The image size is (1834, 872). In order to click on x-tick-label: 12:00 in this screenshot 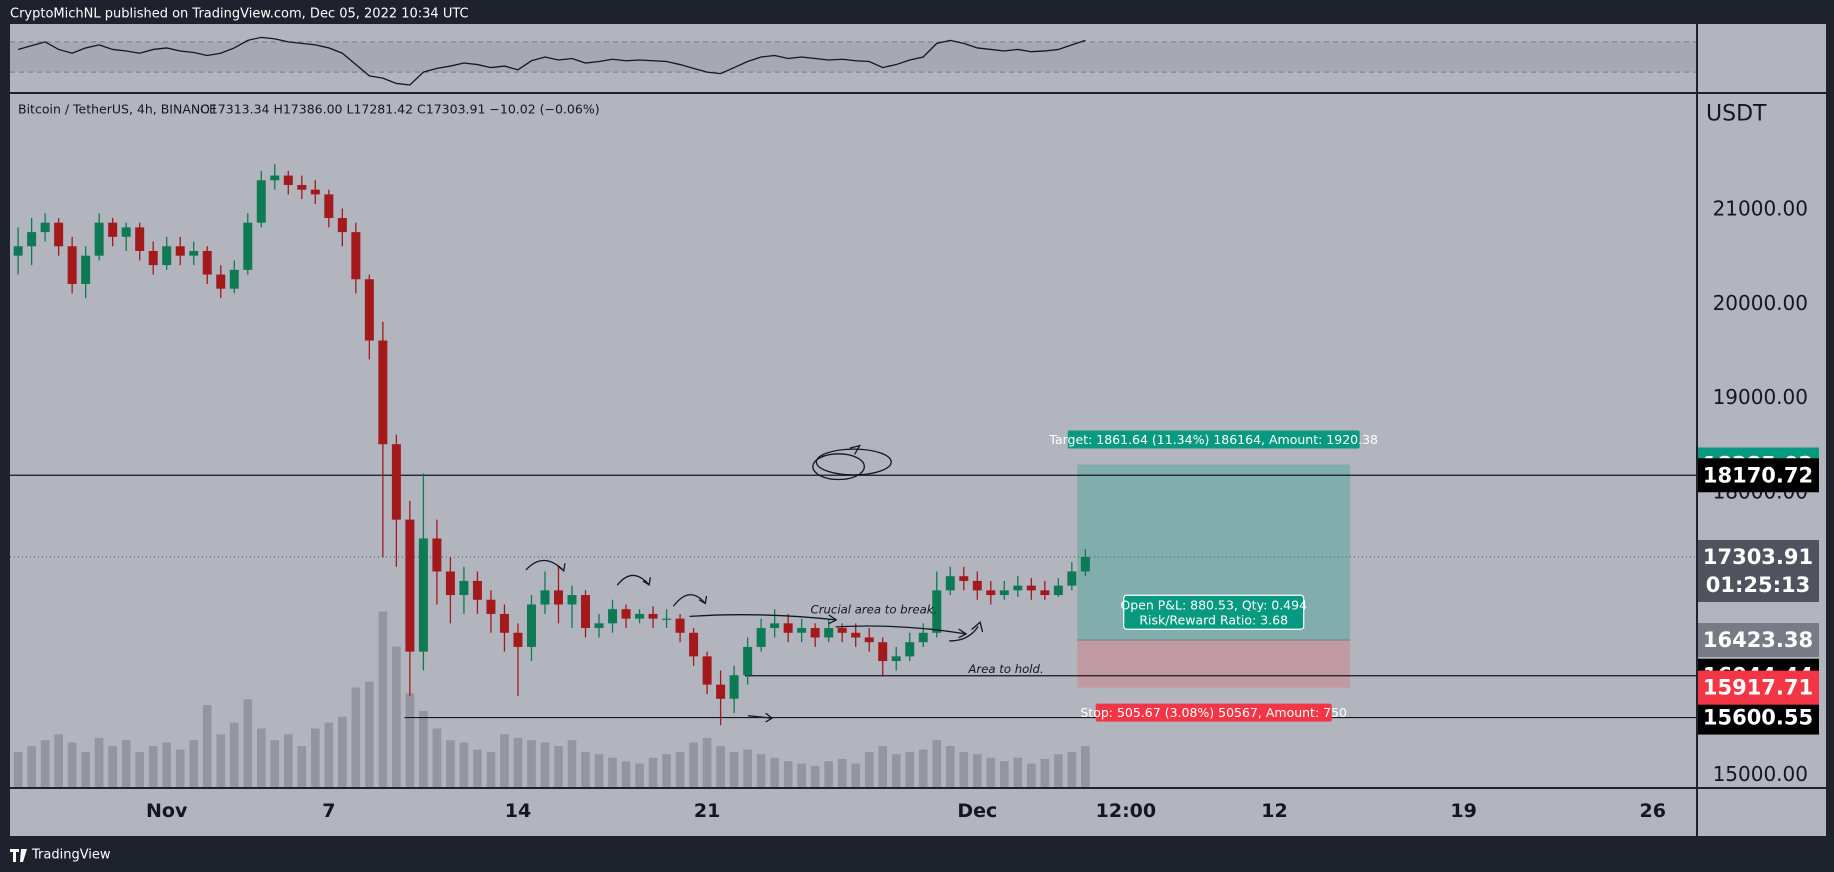, I will do `click(1126, 811)`.